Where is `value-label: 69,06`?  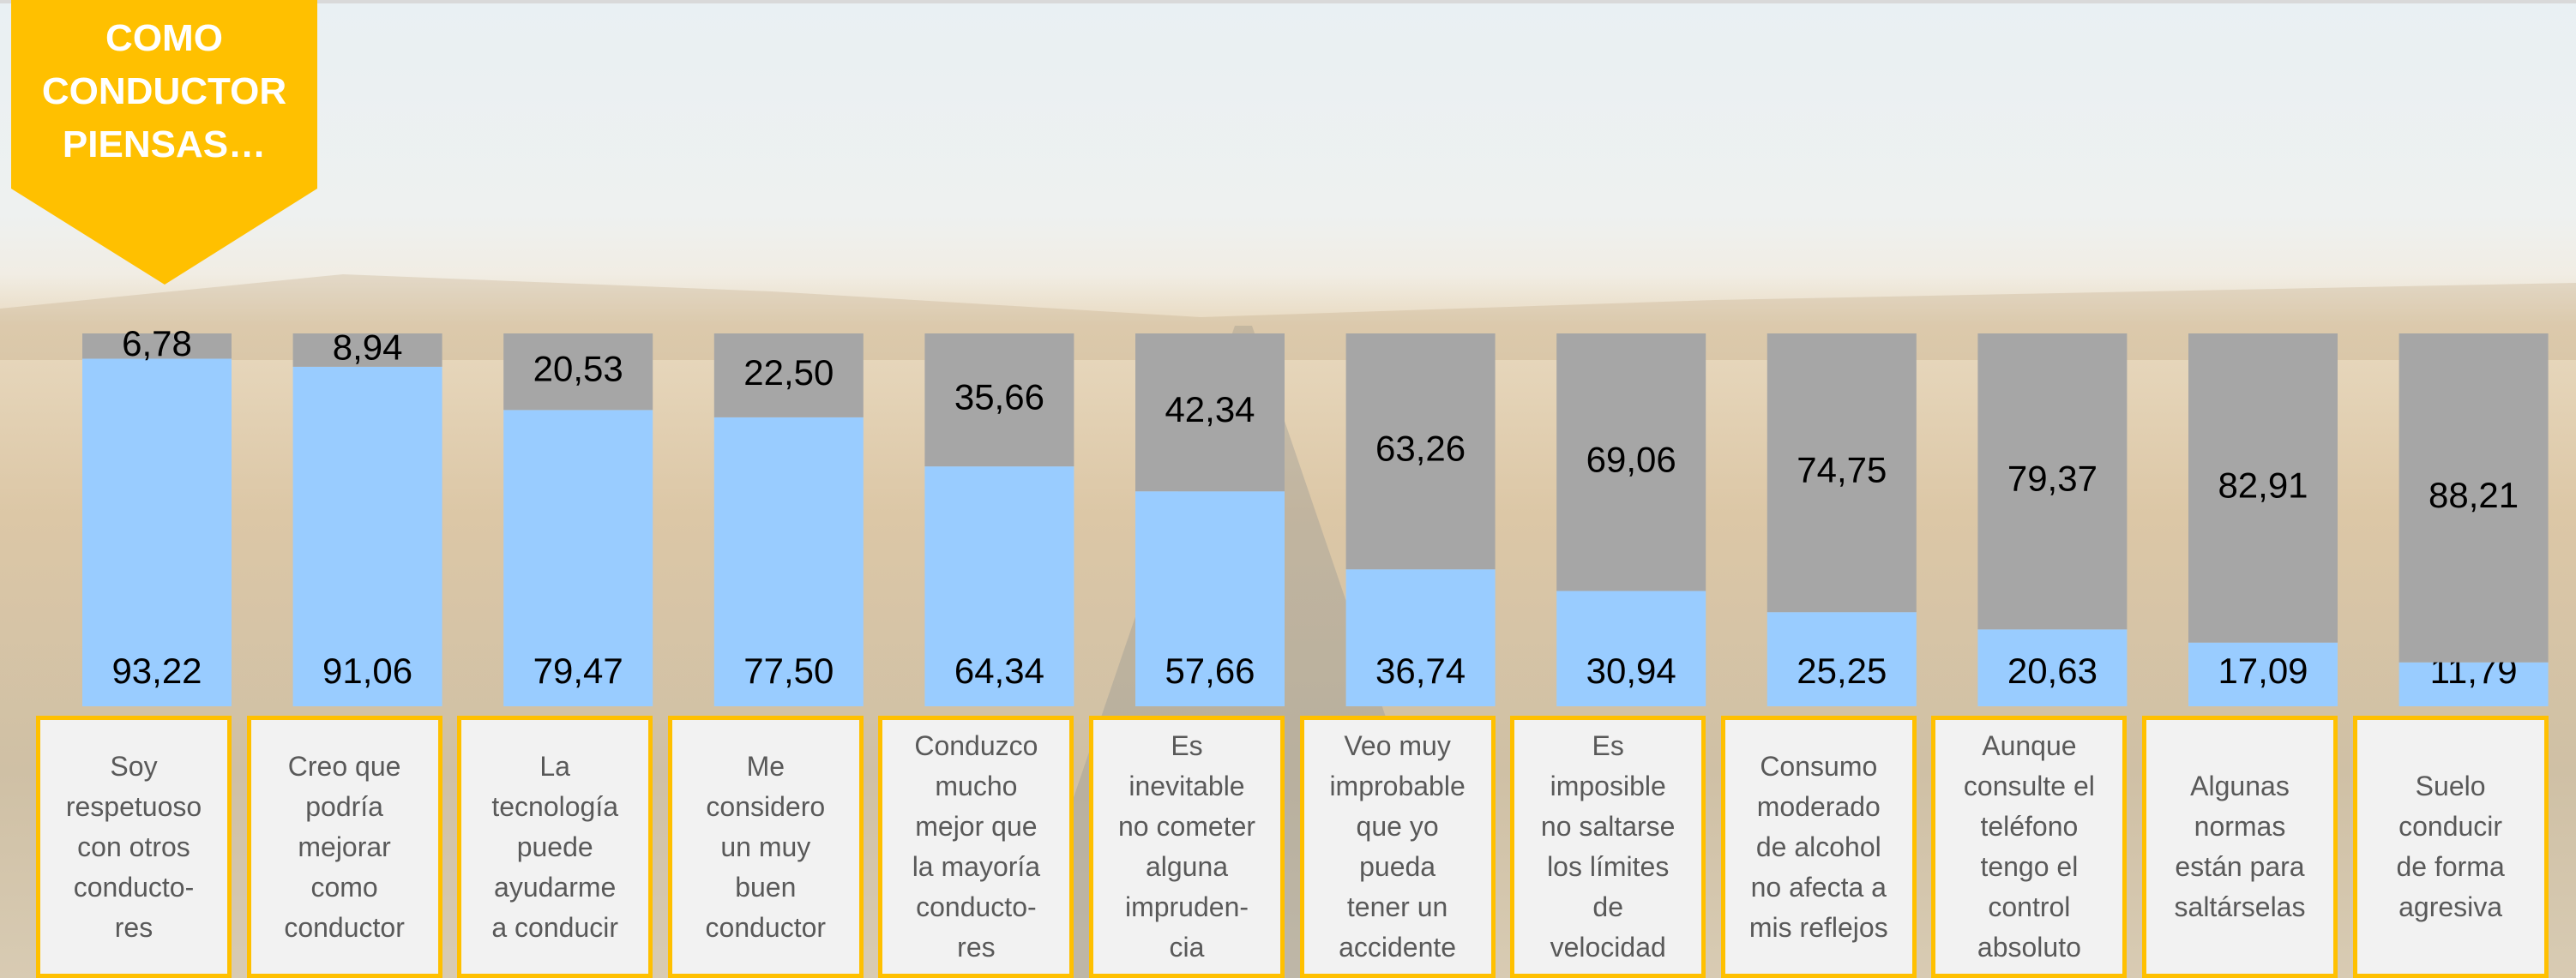
value-label: 69,06 is located at coordinates (1631, 459).